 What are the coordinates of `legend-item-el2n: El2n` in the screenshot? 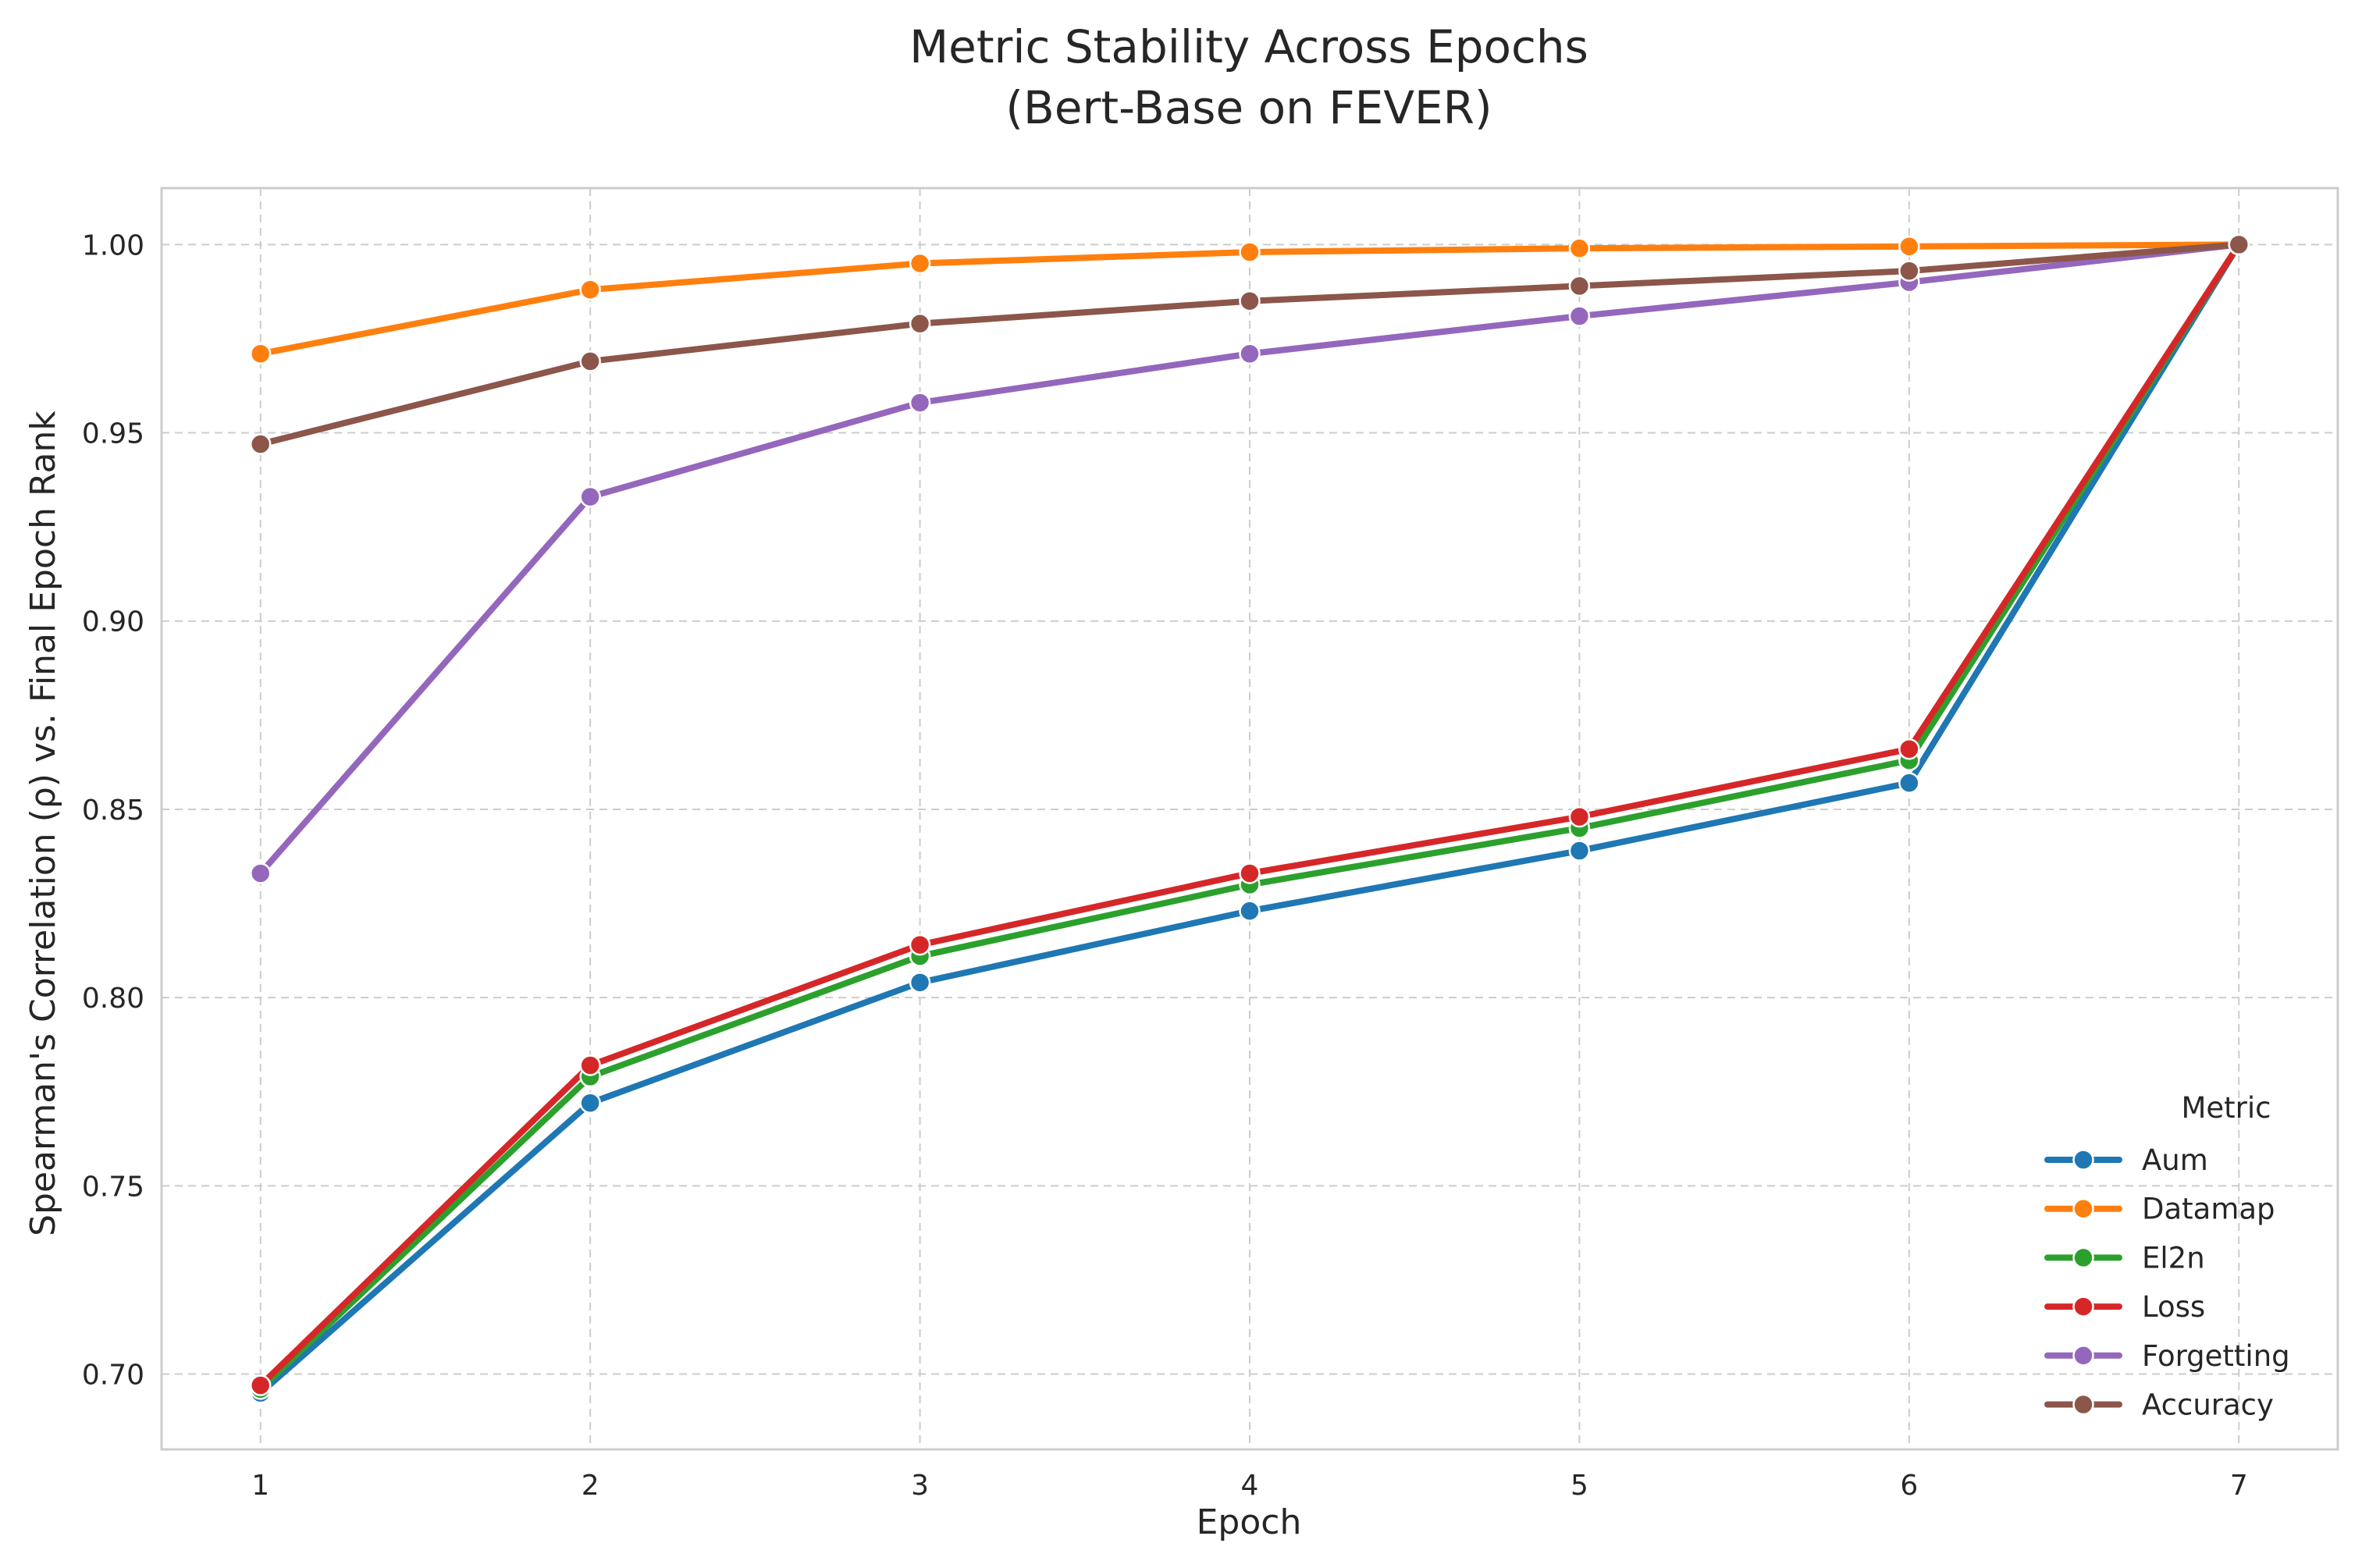 It's located at (2124, 1258).